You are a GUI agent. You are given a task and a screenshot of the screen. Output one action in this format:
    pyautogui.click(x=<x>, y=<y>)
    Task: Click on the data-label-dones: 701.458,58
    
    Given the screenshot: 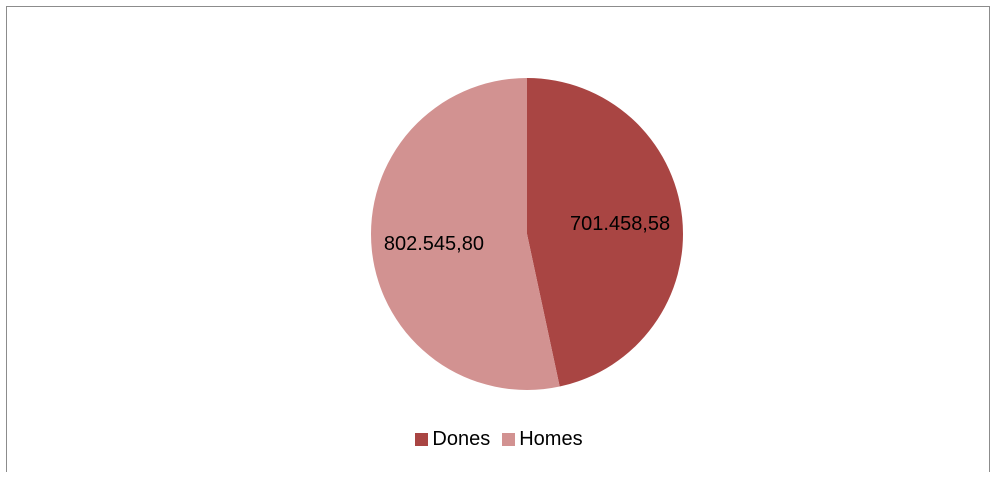 What is the action you would take?
    pyautogui.click(x=620, y=224)
    